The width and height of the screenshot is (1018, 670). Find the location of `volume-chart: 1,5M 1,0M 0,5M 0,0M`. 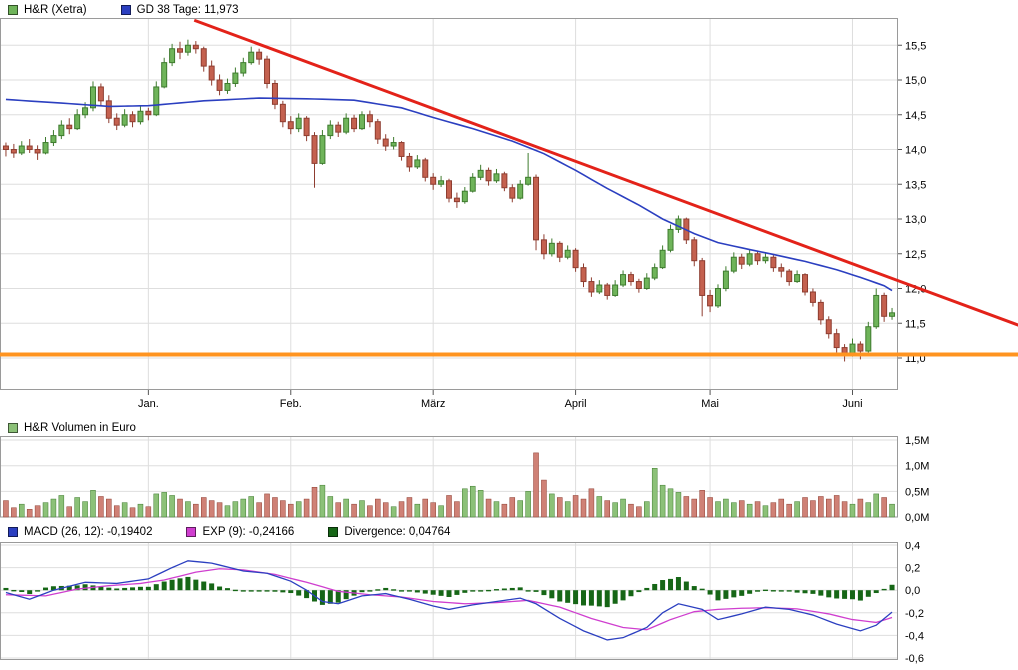

volume-chart: 1,5M 1,0M 0,5M 0,0M is located at coordinates (464, 480).